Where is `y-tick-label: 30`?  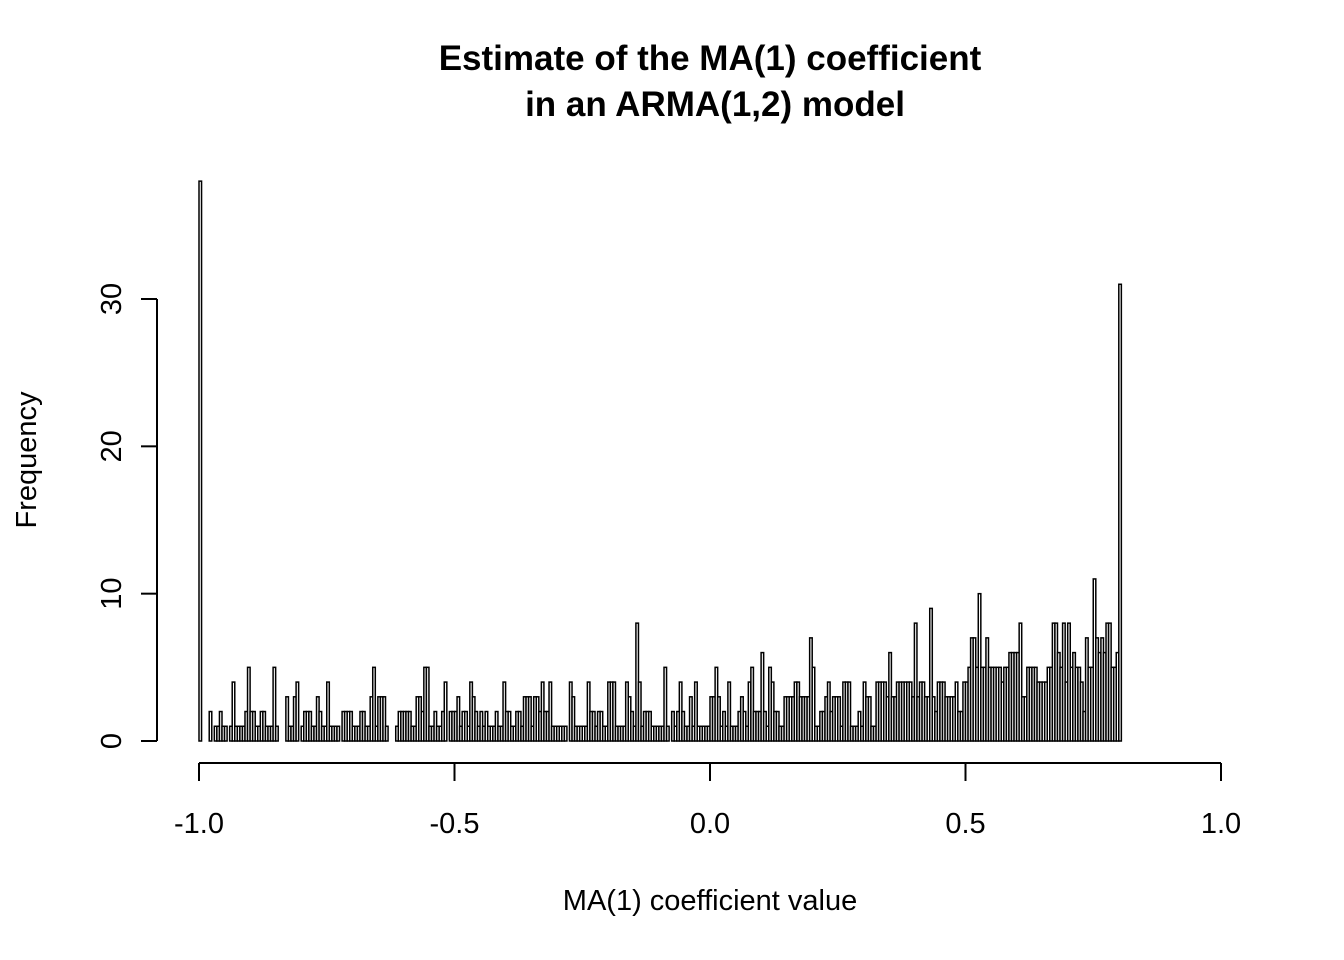
y-tick-label: 30 is located at coordinates (112, 299).